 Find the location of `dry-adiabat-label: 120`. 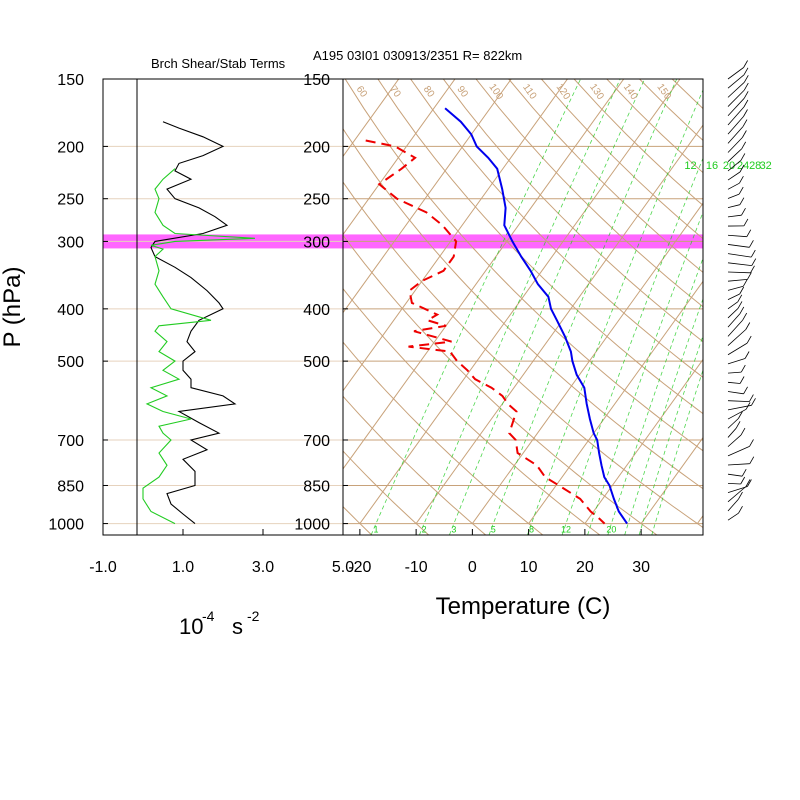

dry-adiabat-label: 120 is located at coordinates (563, 92).